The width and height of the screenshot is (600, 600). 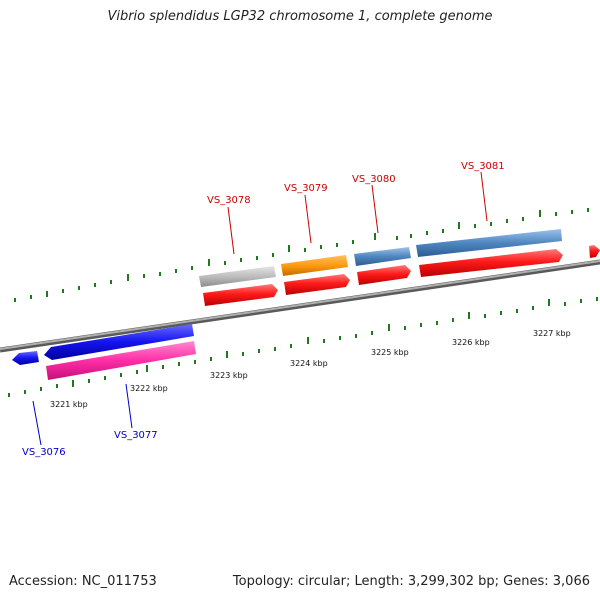 What do you see at coordinates (390, 352) in the screenshot?
I see `scale-label-3225: 3225 kbp` at bounding box center [390, 352].